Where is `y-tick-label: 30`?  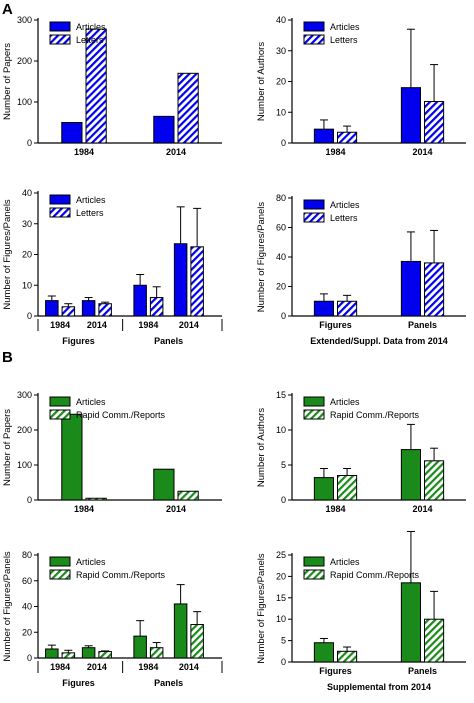
y-tick-label: 30 is located at coordinates (27, 224).